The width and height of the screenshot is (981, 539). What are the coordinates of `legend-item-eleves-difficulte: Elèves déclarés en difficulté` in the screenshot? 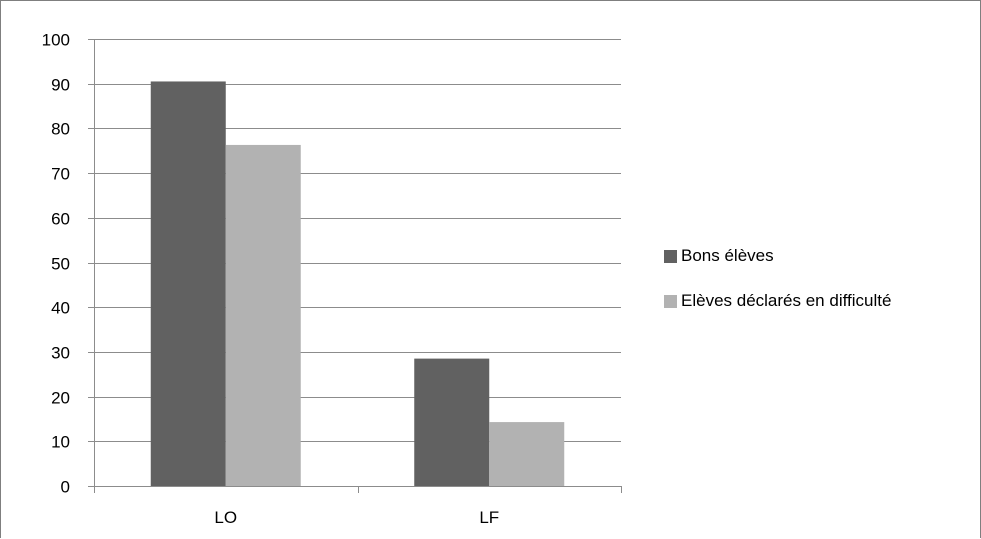 It's located at (821, 301).